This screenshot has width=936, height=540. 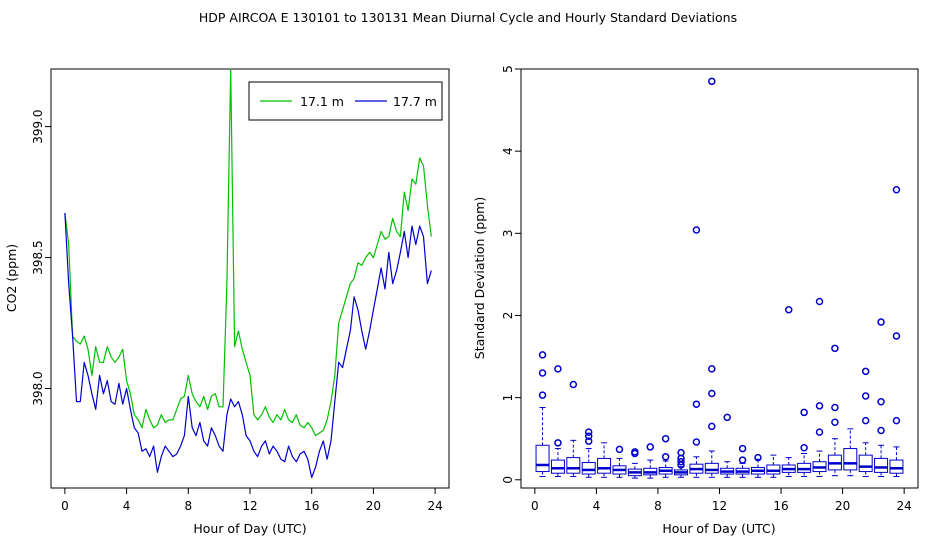 I want to click on right-x-tick-label: 24, so click(x=904, y=506).